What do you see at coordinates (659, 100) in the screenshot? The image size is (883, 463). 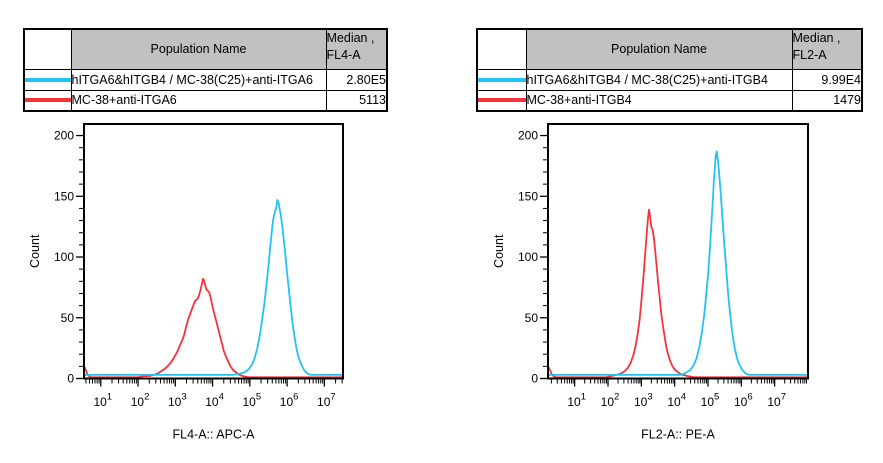 I see `population-name: MC-38+anti-ITGB4` at bounding box center [659, 100].